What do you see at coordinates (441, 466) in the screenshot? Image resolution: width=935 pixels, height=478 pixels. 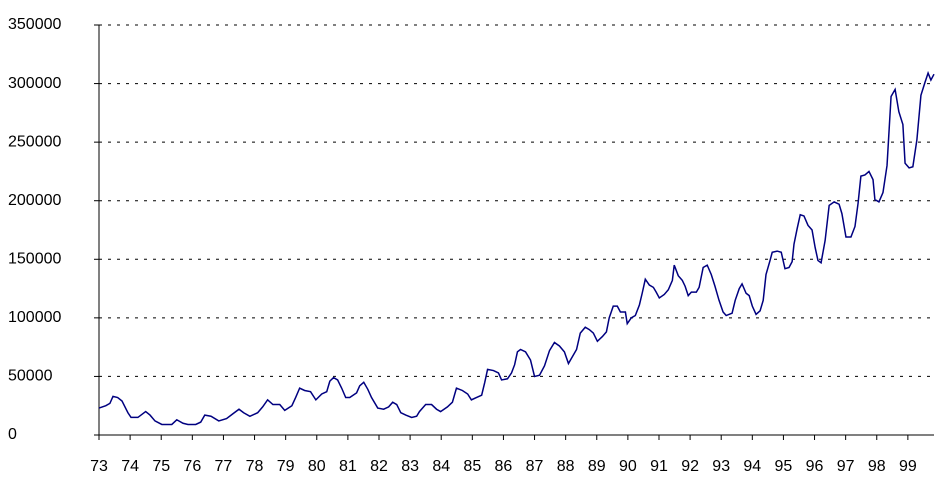 I see `x-tick-label: 84` at bounding box center [441, 466].